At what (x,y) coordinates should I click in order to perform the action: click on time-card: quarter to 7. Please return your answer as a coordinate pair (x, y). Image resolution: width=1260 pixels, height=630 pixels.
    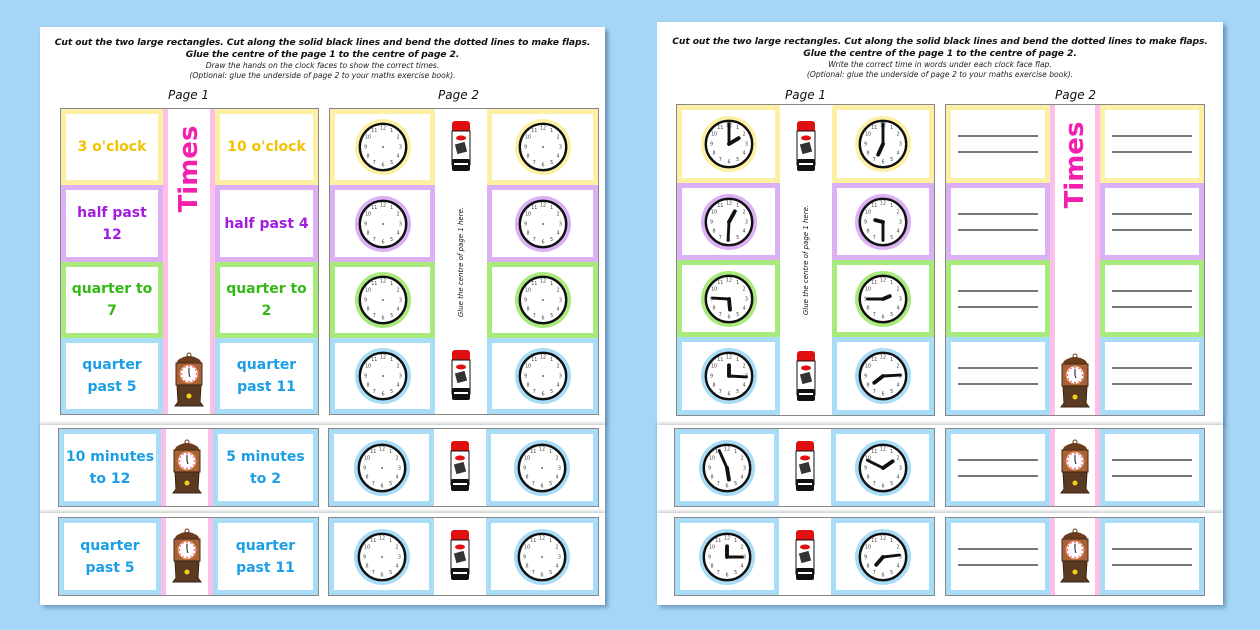
    Looking at the image, I should click on (112, 300).